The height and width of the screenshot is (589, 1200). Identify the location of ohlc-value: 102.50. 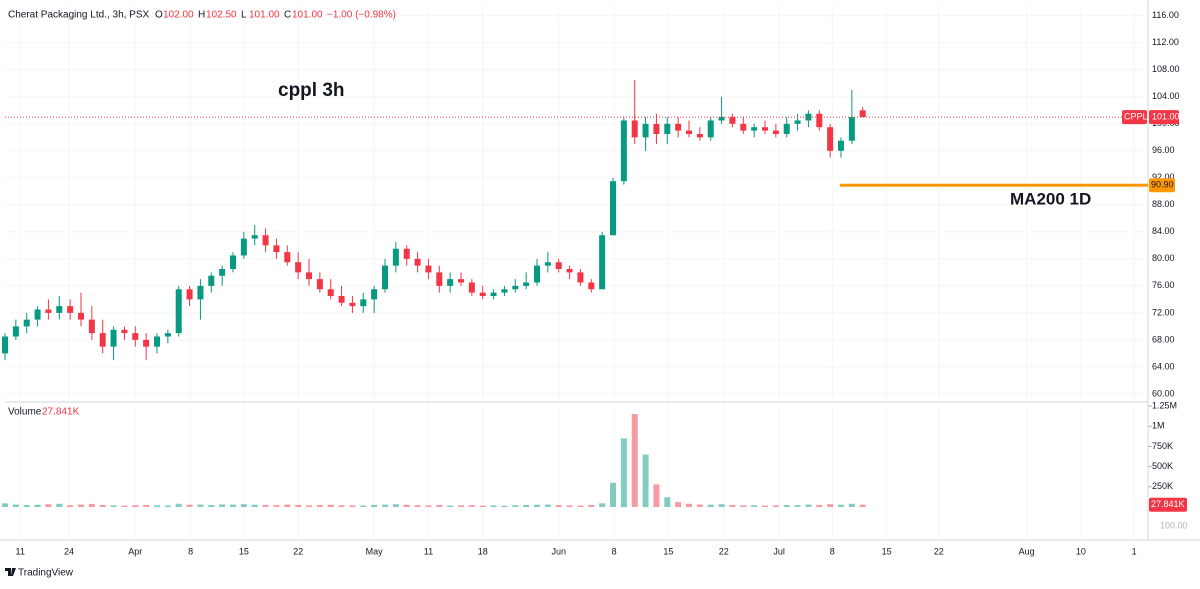
(221, 15).